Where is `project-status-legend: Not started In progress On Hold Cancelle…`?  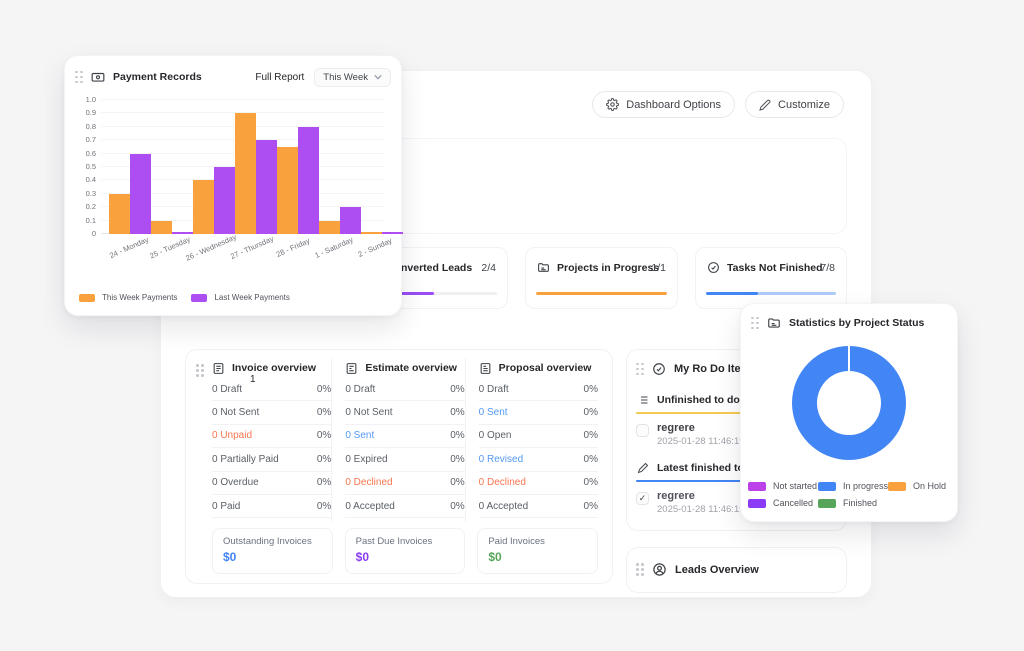
project-status-legend: Not started In progress On Hold Cancelle… is located at coordinates (847, 494).